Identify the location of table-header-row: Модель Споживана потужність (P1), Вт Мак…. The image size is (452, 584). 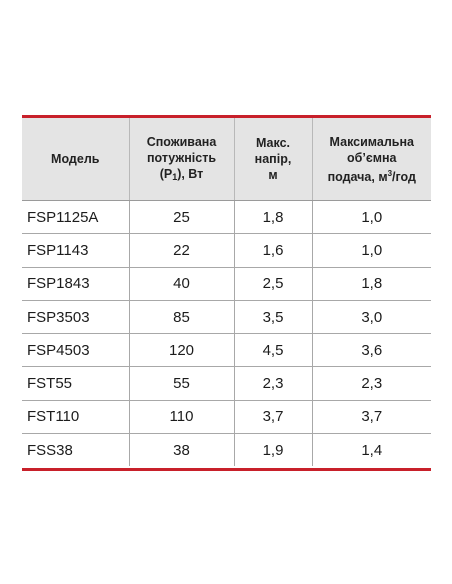
(226, 159).